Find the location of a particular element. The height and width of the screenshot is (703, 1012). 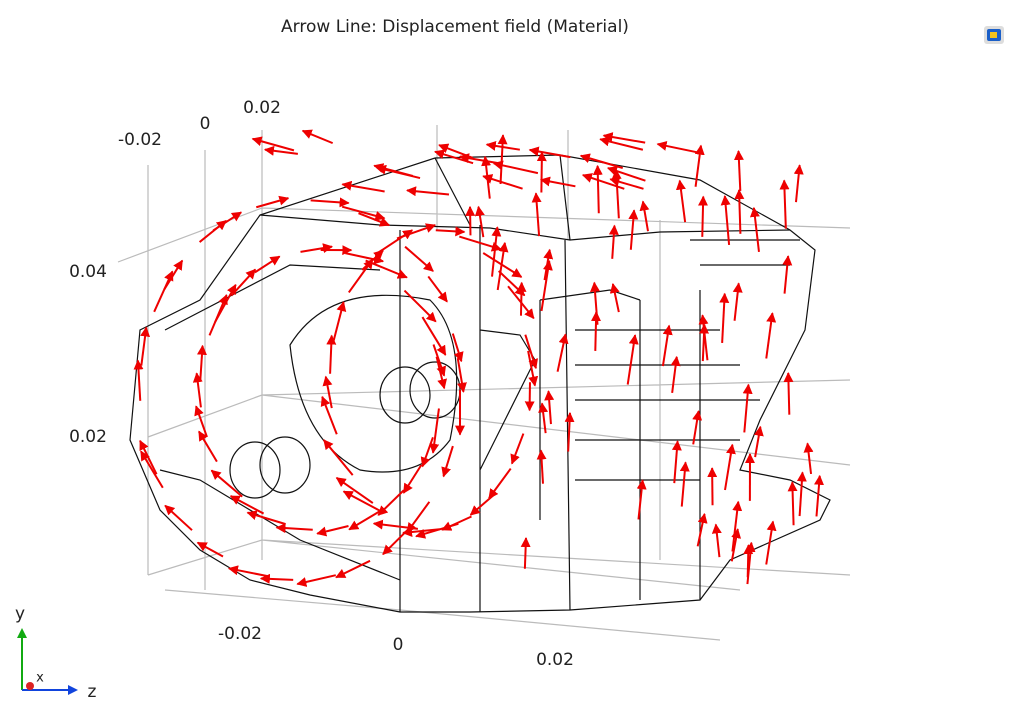

toolbar-icon is located at coordinates (994, 35).